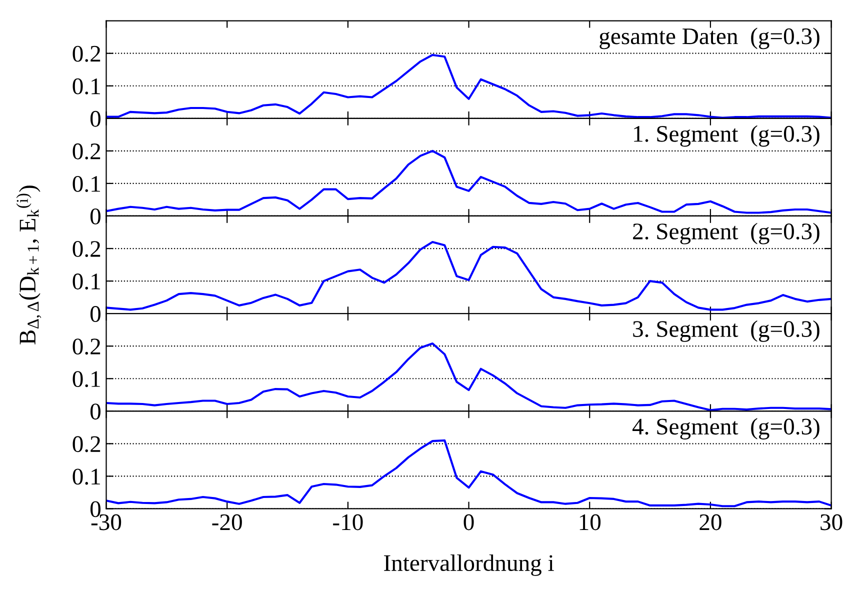 The image size is (850, 595). I want to click on x-axis-title: Intervallordnung i, so click(469, 565).